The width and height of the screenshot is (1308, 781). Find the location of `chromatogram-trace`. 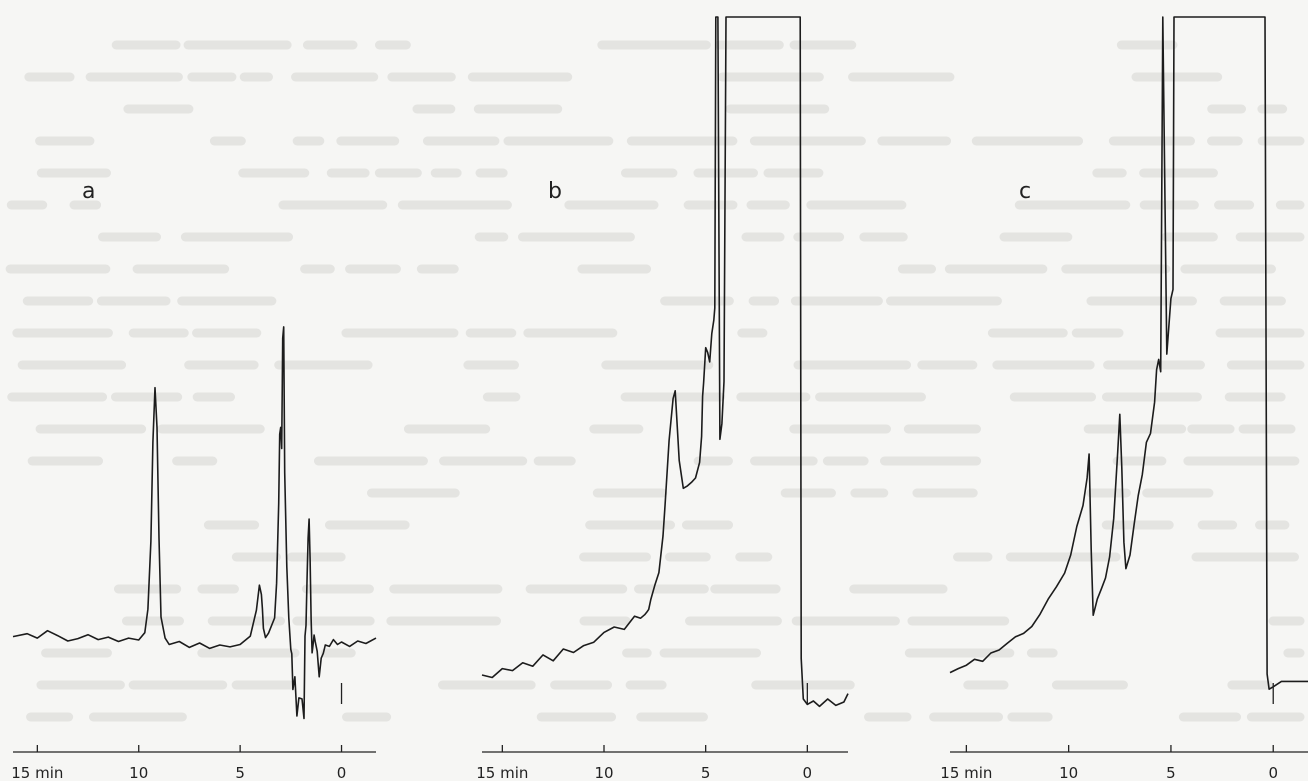

chromatogram-trace is located at coordinates (194, 523).